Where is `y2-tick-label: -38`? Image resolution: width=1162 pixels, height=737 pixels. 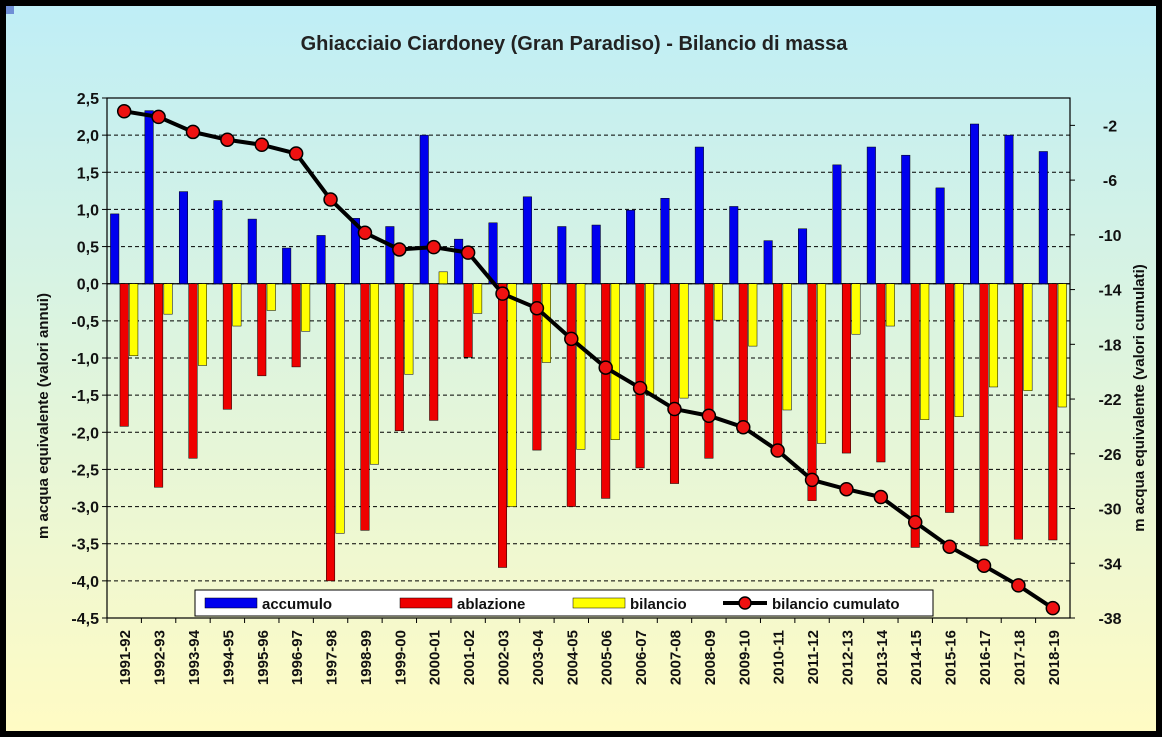 y2-tick-label: -38 is located at coordinates (1109, 619).